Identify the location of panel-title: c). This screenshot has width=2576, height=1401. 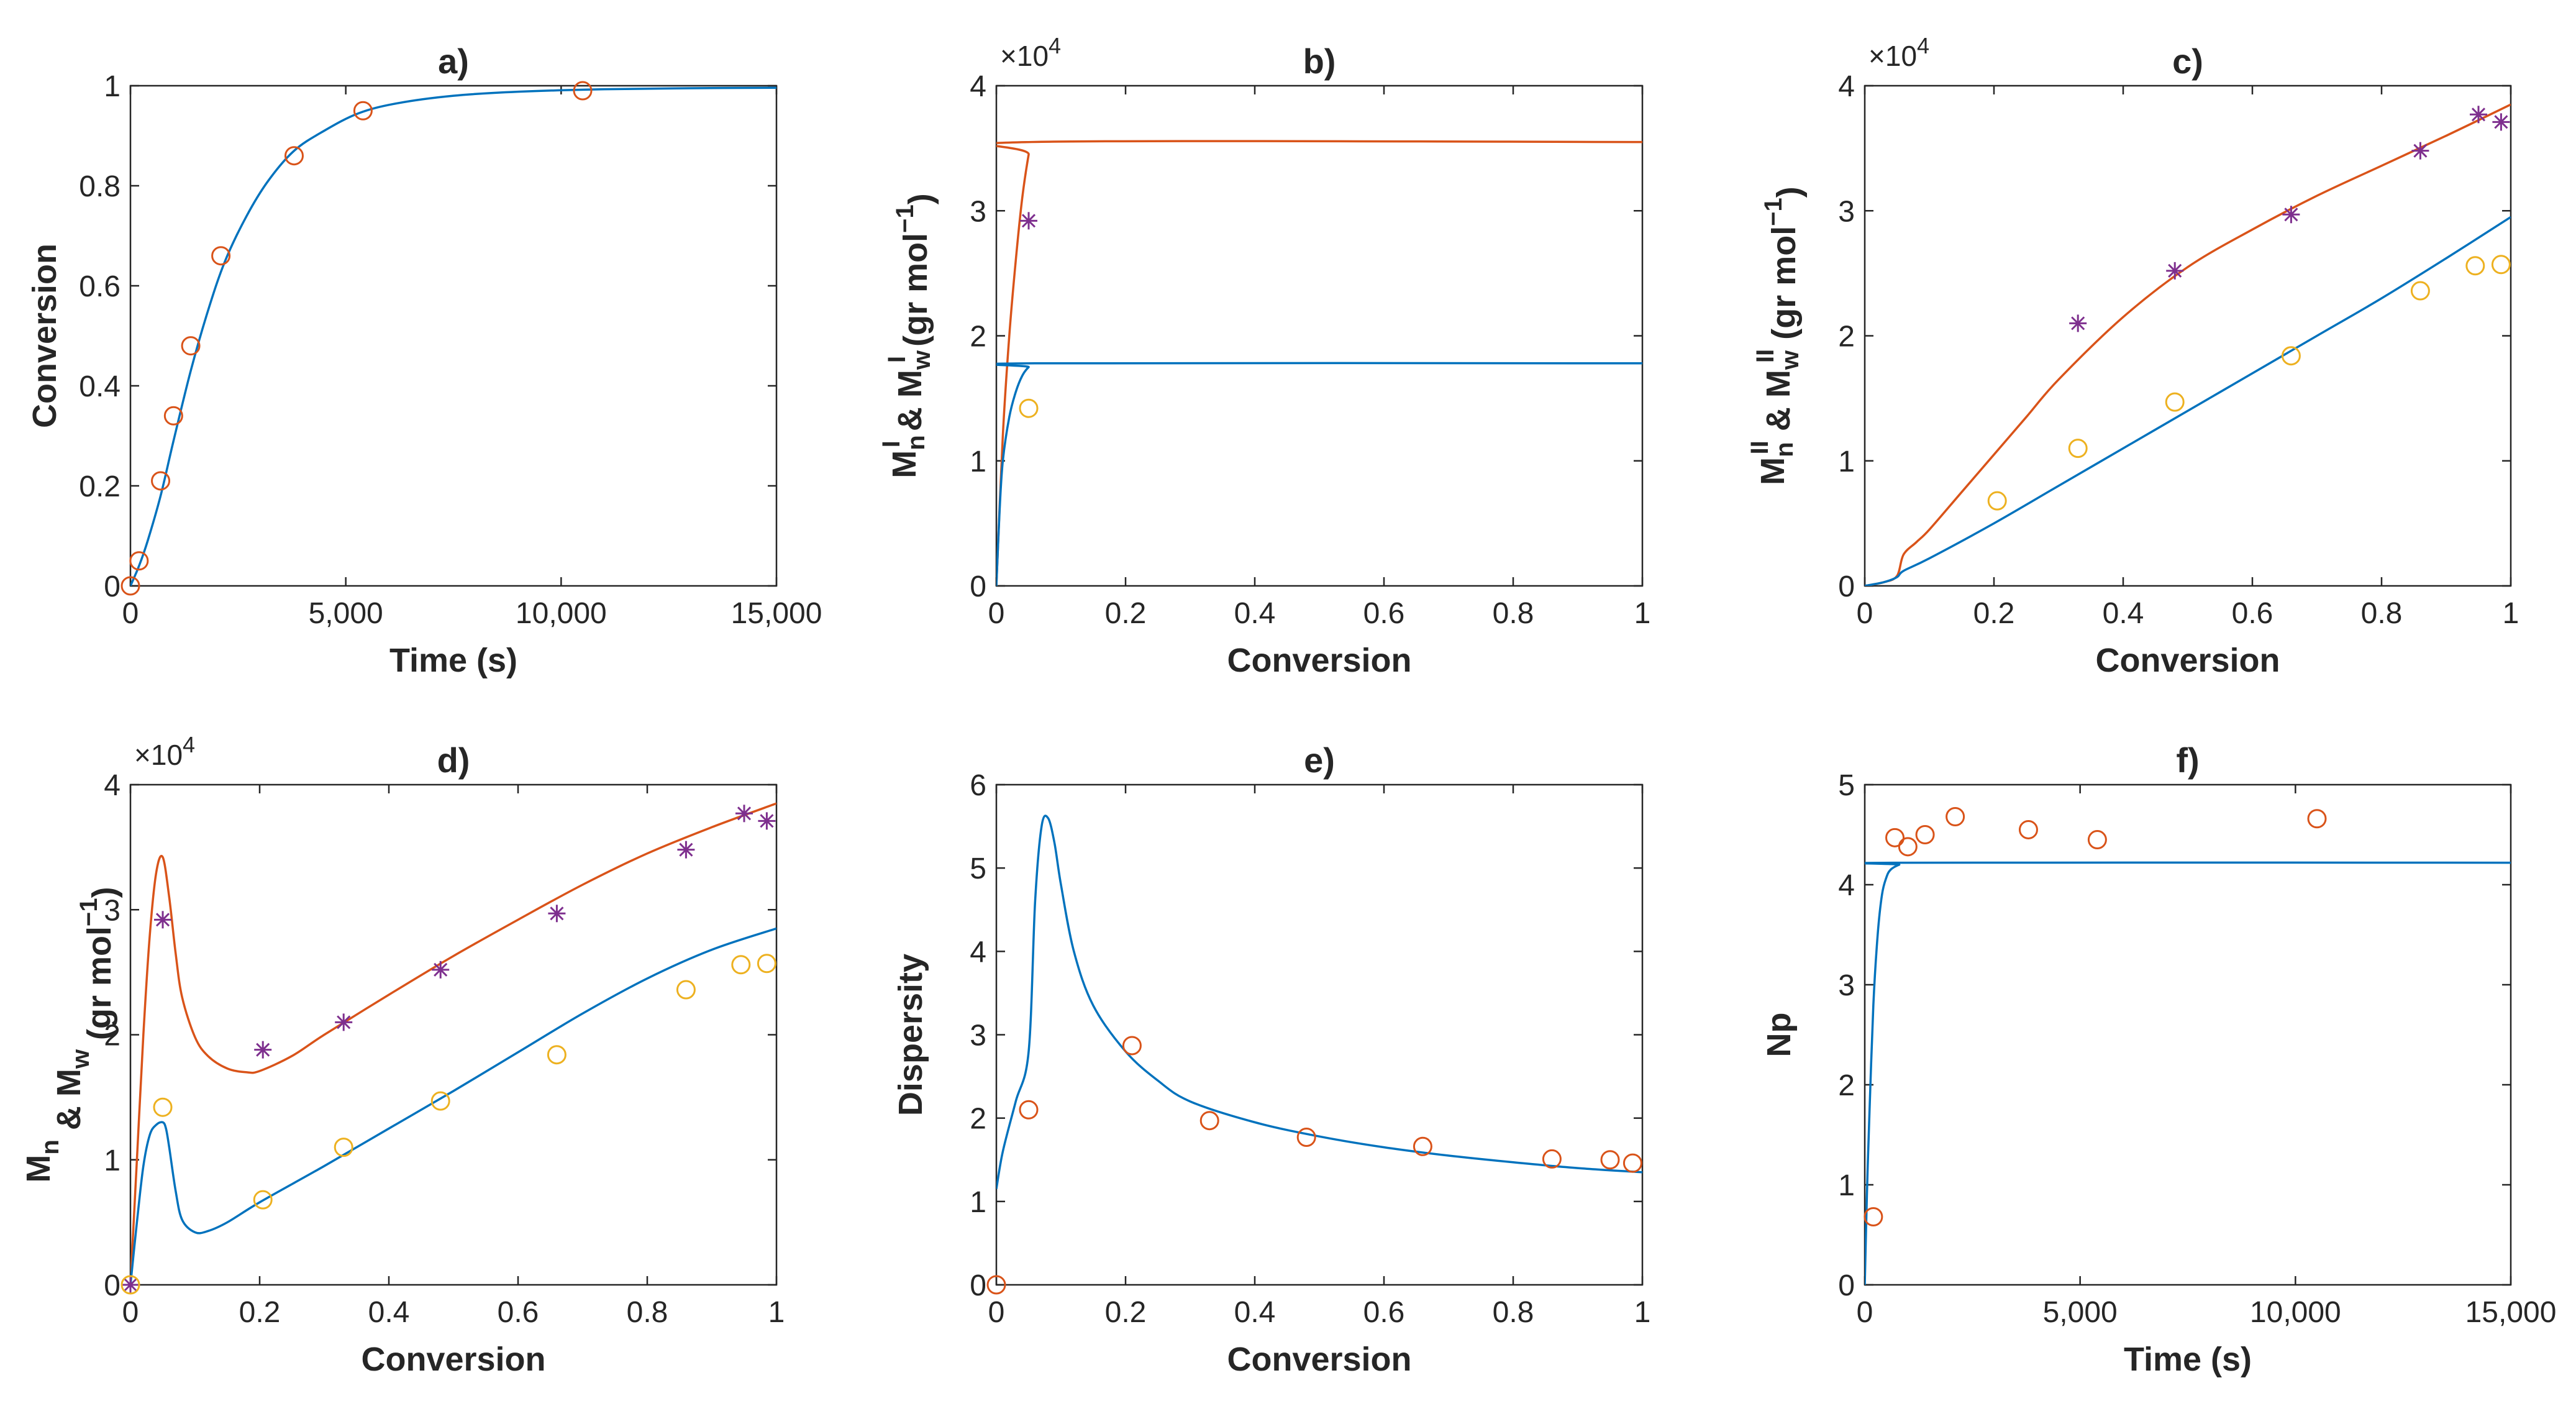
(2187, 62).